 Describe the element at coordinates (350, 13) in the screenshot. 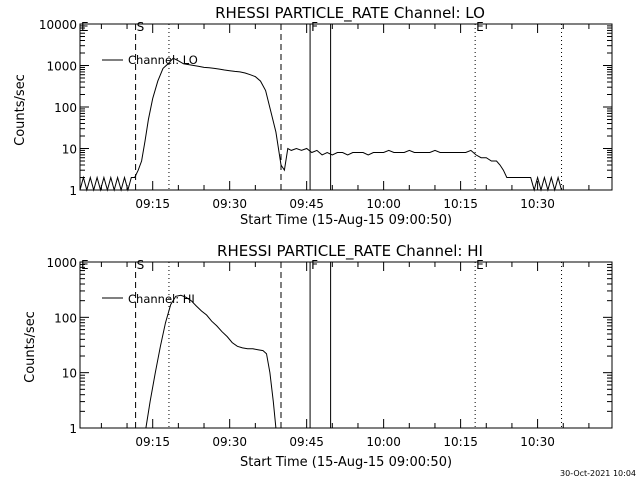

I see `chart-title: RHESSI PARTICLE_RATE Channel: LO` at that location.